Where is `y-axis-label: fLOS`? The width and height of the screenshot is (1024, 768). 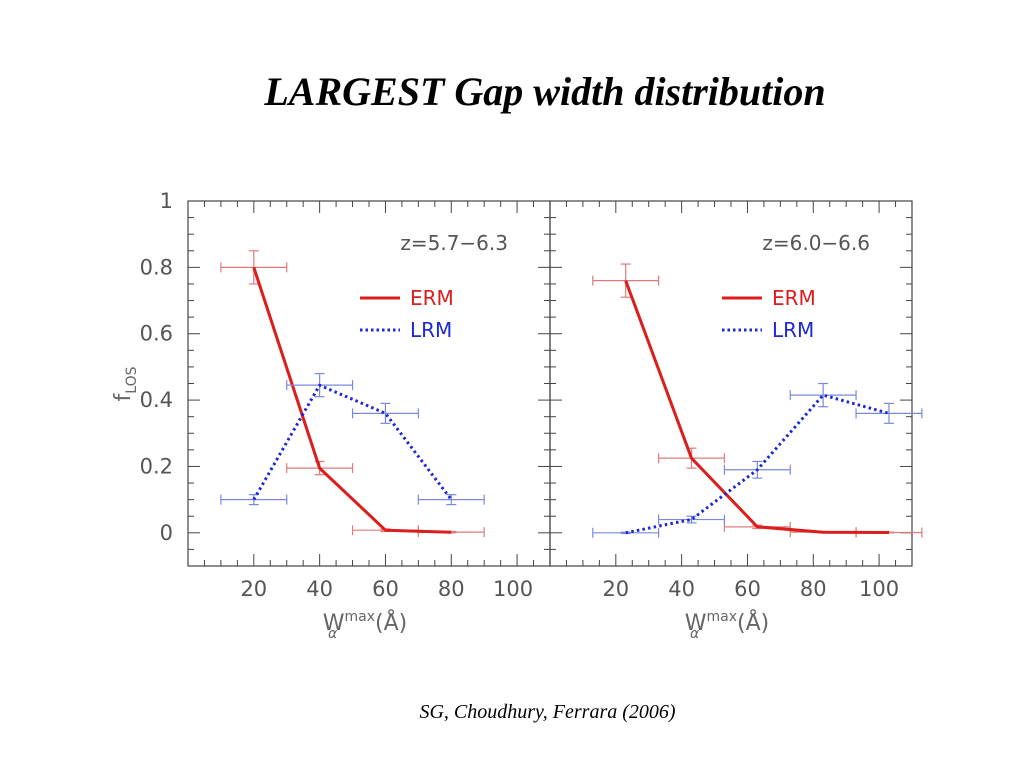
y-axis-label: fLOS is located at coordinates (125, 383).